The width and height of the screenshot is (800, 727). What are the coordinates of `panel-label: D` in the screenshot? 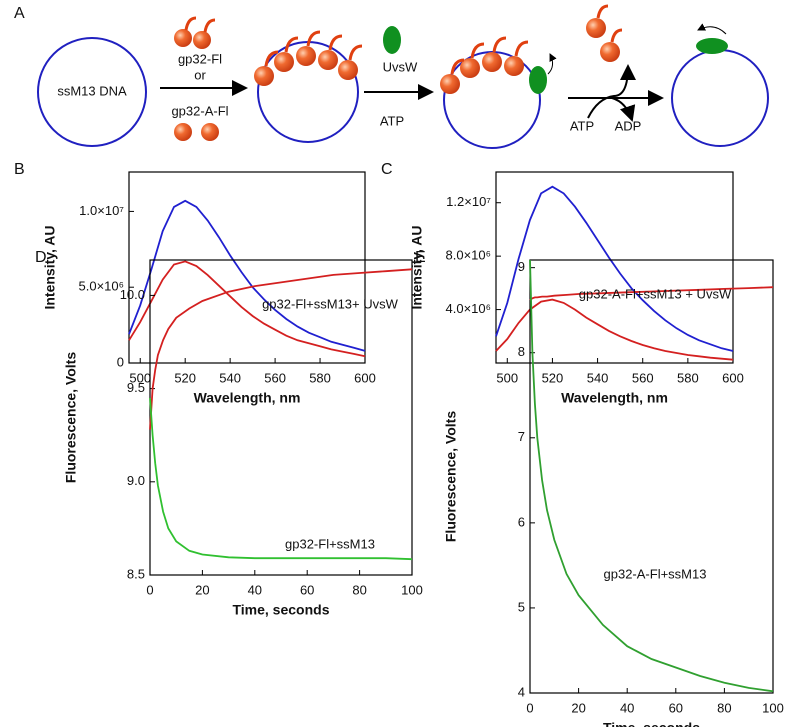 It's located at (41, 257).